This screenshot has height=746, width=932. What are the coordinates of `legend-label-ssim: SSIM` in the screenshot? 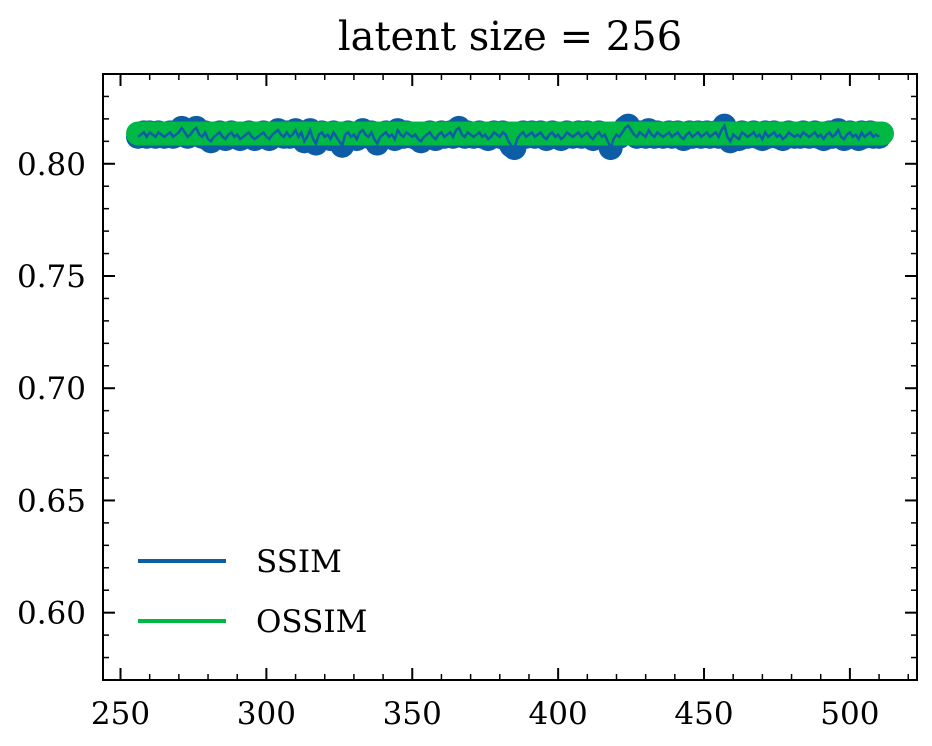 It's located at (299, 562).